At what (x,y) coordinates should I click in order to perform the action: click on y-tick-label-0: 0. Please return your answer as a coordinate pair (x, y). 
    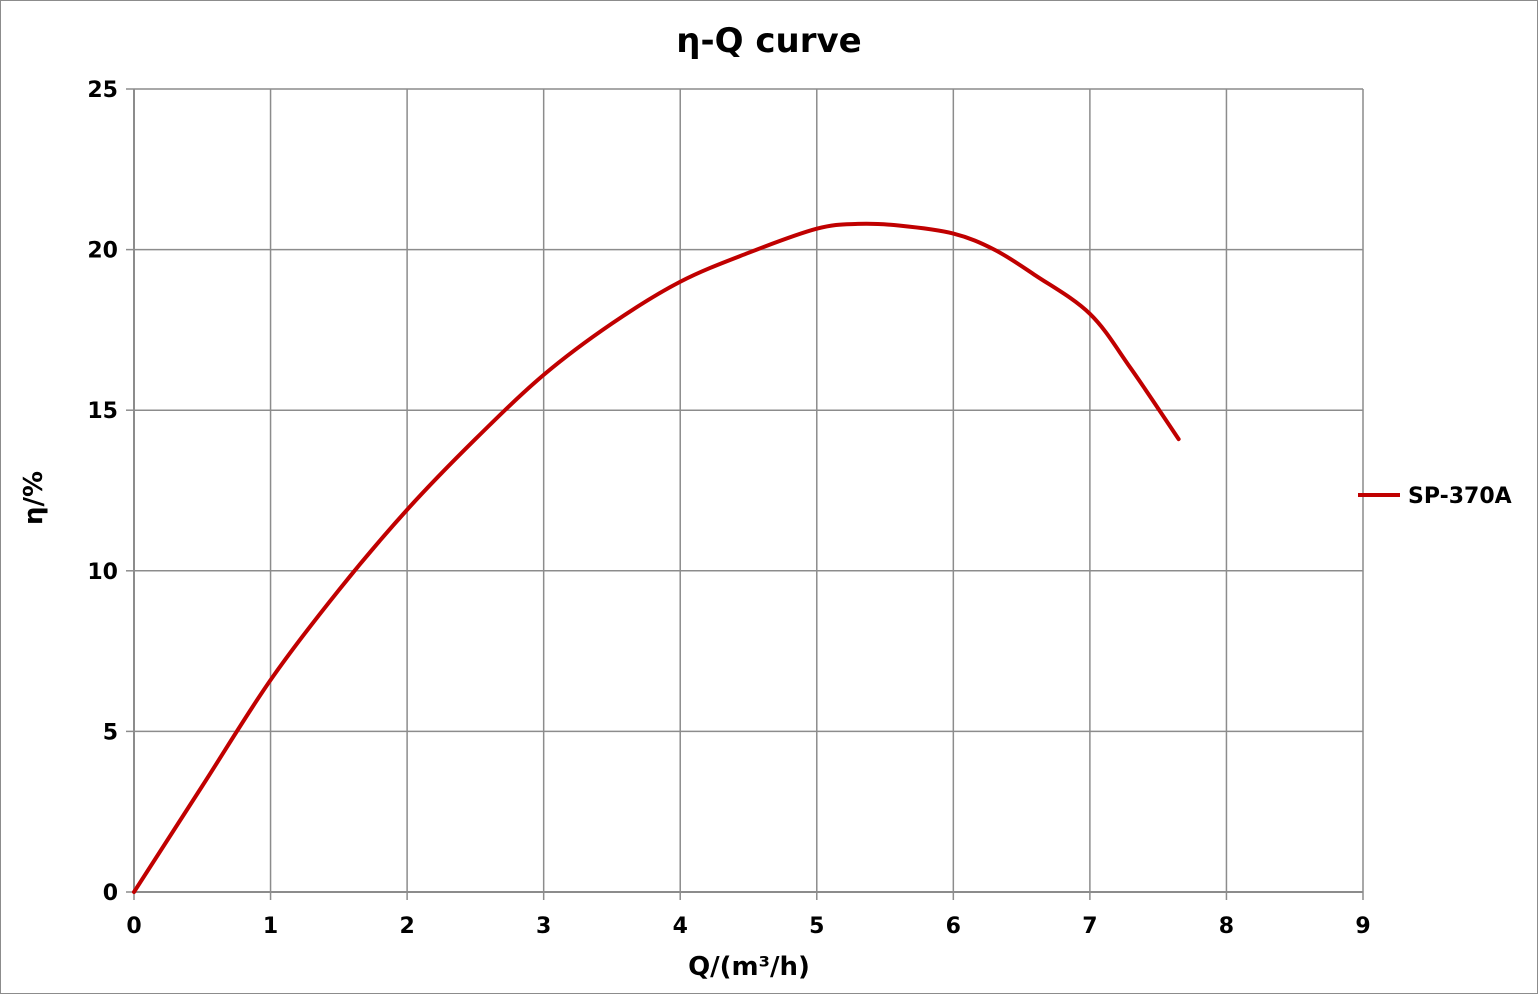
    Looking at the image, I should click on (110, 893).